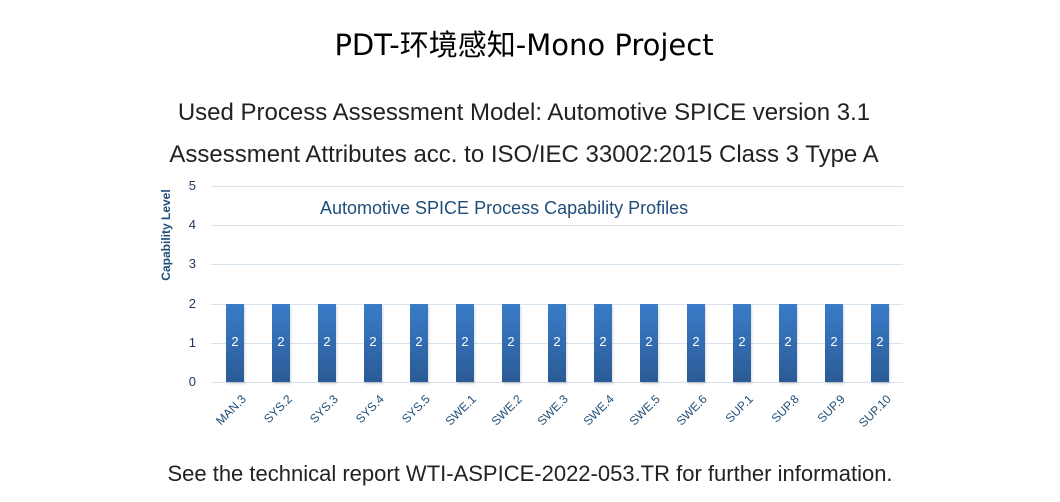  I want to click on x-tick-label: SYS.2, so click(277, 409).